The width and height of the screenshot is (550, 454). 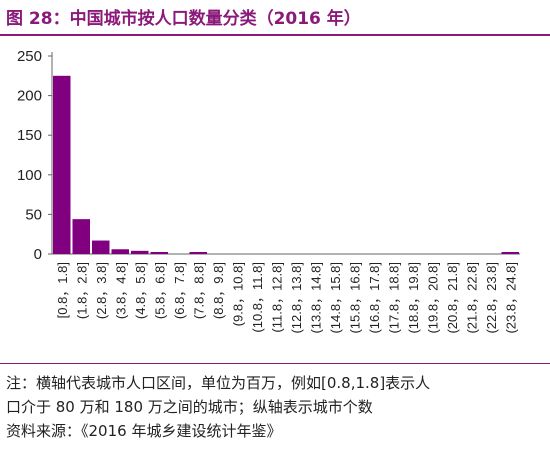 I want to click on x-tick-label: (12.8，13.8], so click(x=296, y=298).